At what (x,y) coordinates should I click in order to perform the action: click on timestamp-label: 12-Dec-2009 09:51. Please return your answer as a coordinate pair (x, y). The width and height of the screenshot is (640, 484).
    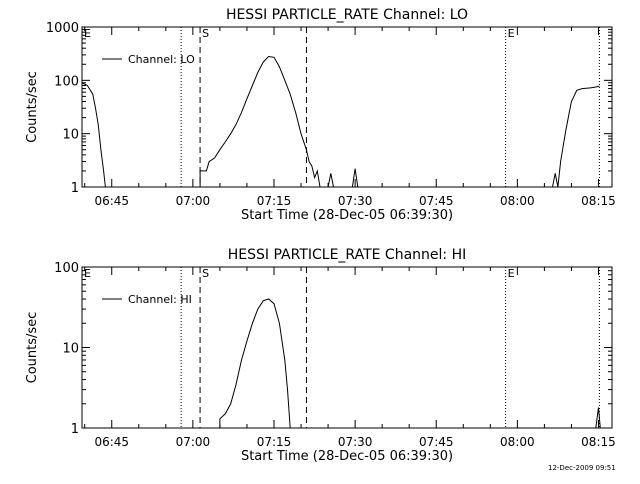
    Looking at the image, I should click on (582, 468).